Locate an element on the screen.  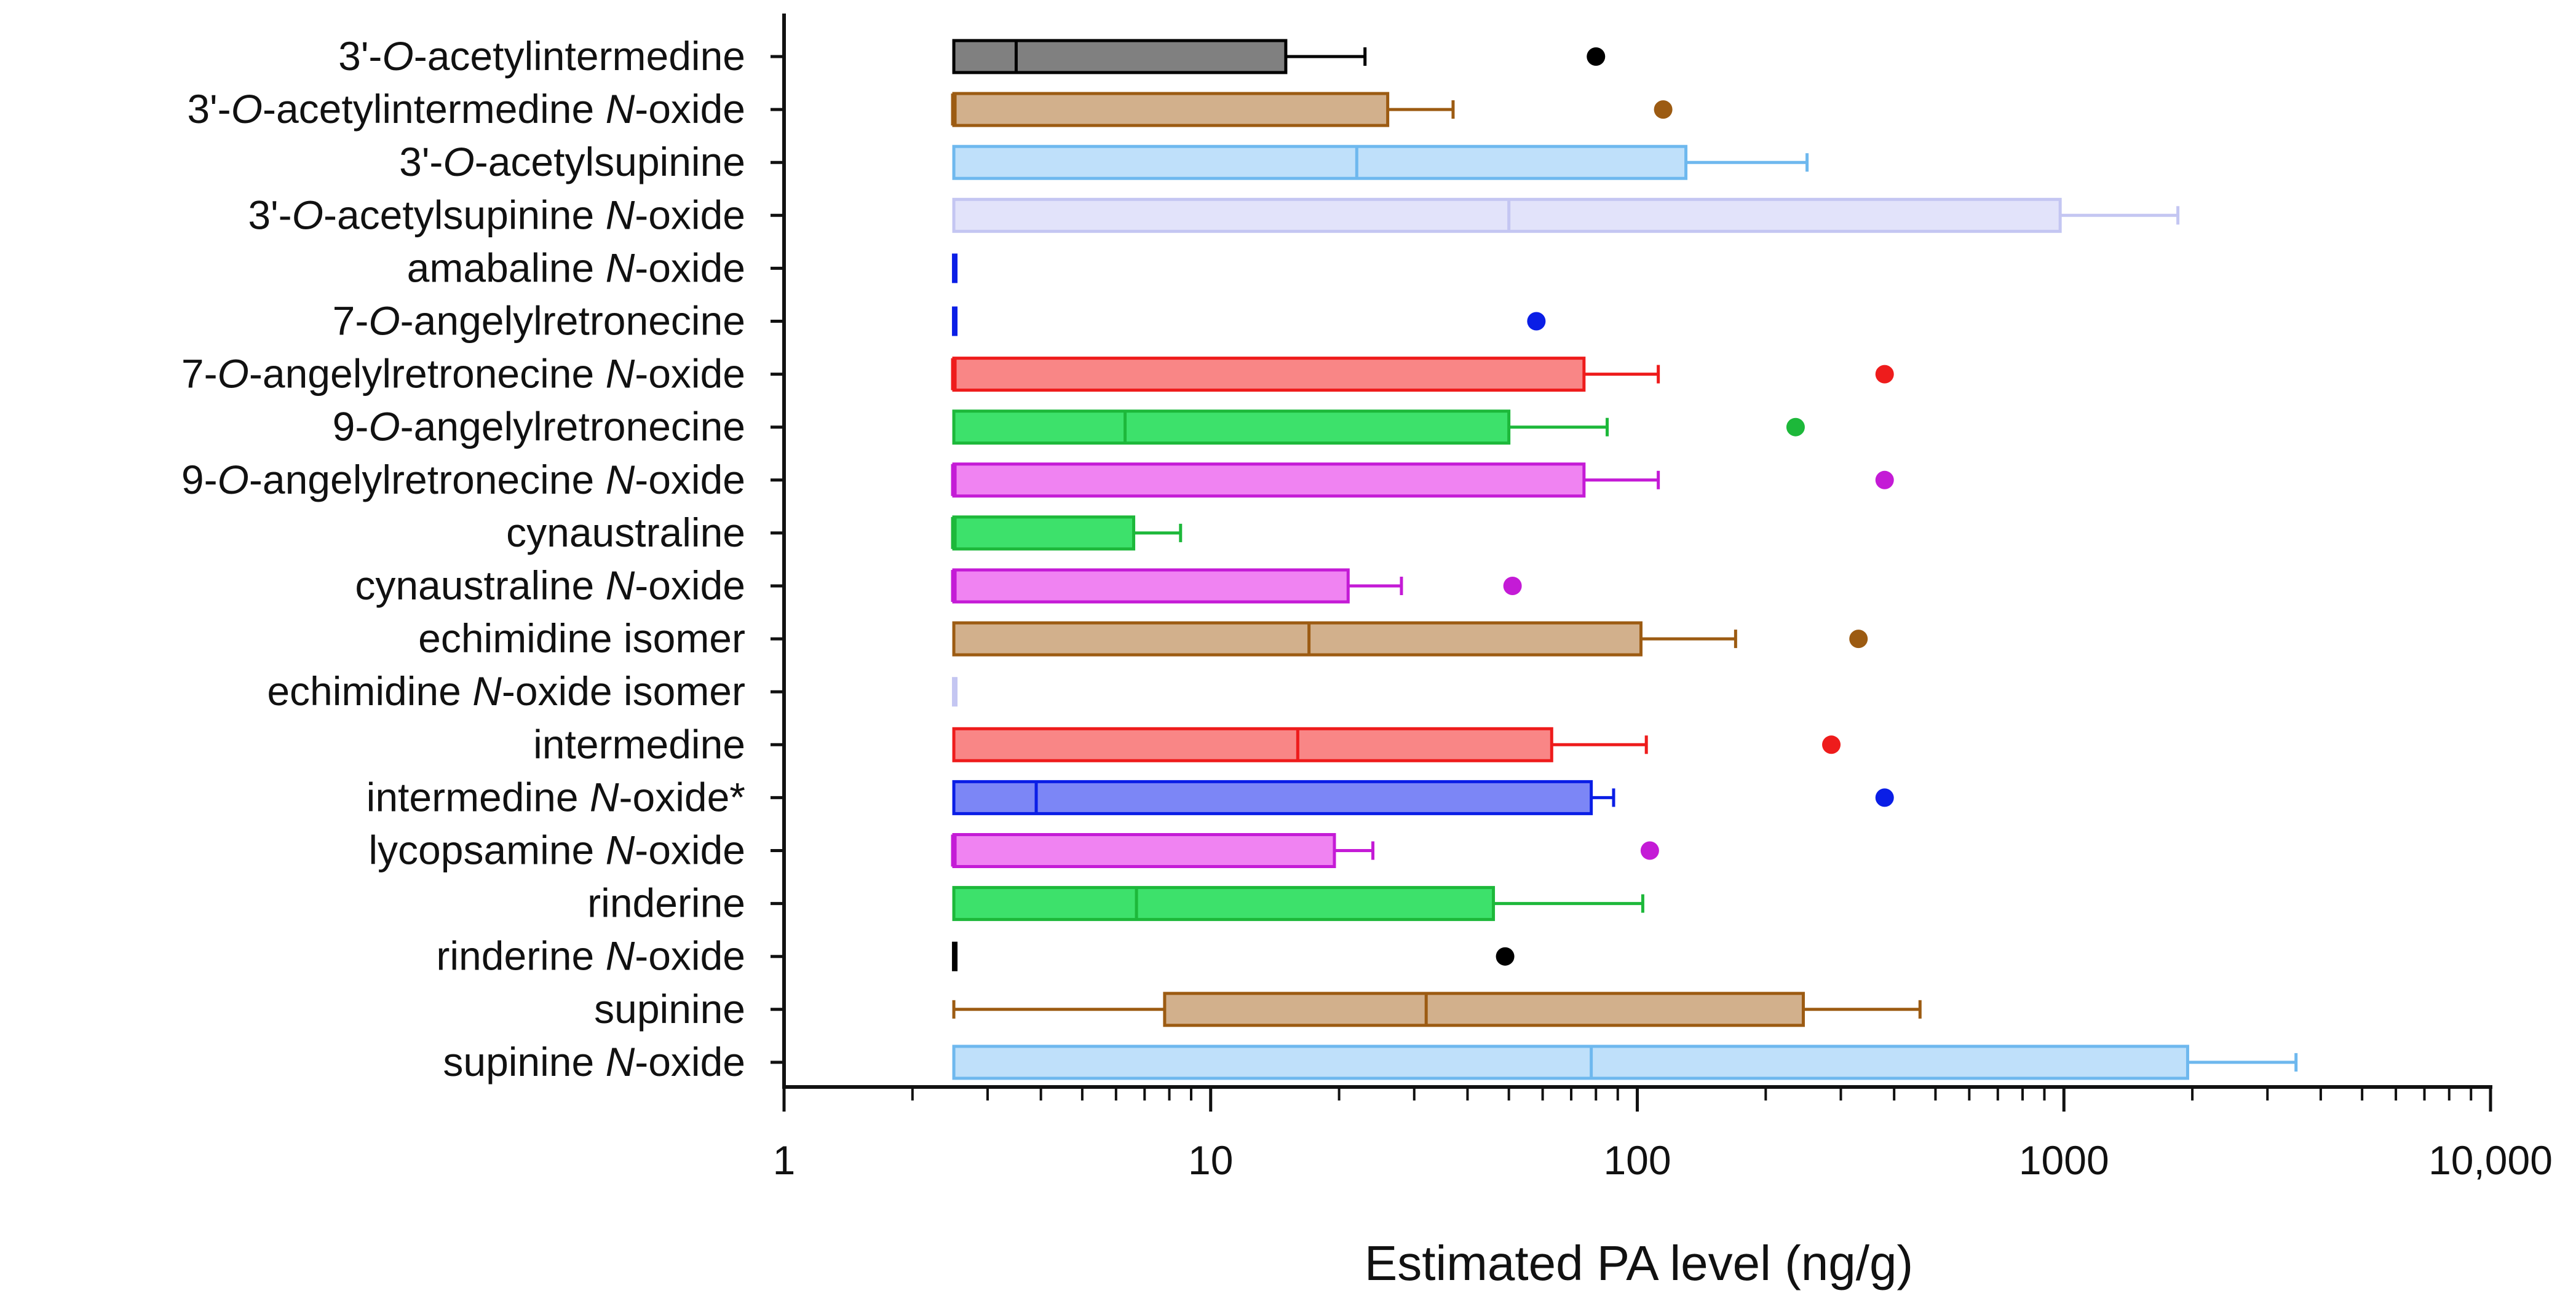
series-row: 7-O-angelylretronecine N-oxide is located at coordinates (1037, 374).